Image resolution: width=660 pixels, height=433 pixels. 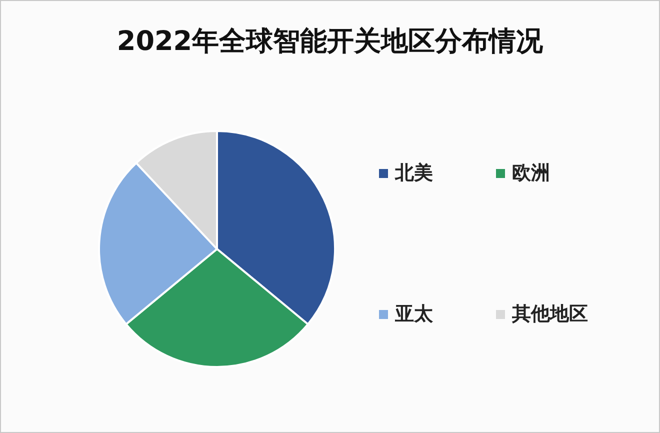 What do you see at coordinates (414, 173) in the screenshot?
I see `legend-label: 北美` at bounding box center [414, 173].